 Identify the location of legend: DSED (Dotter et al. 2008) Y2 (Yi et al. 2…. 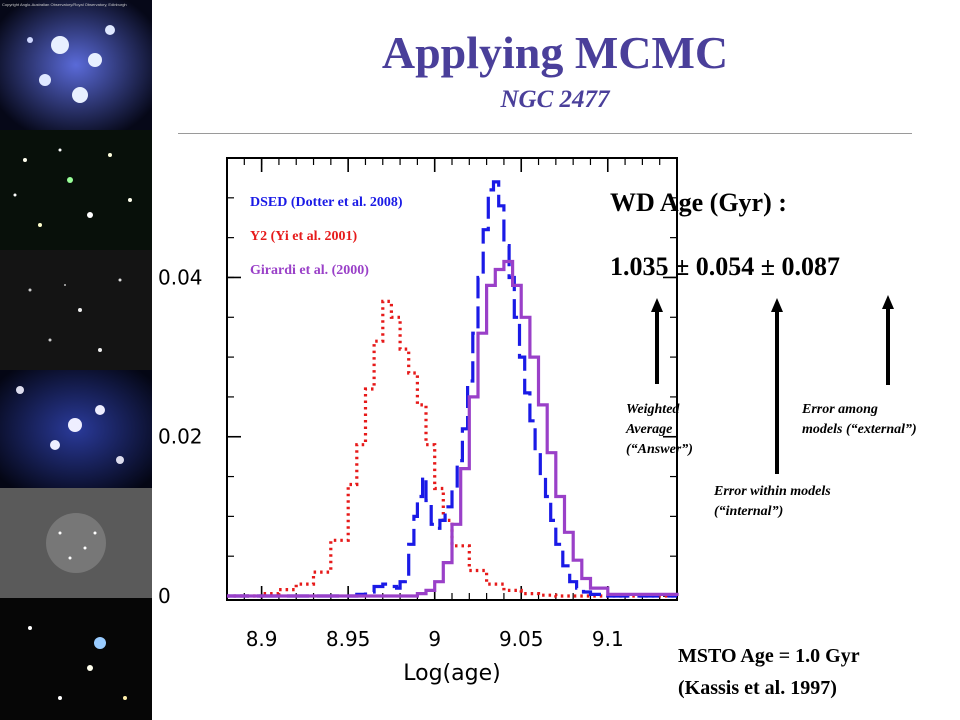
(326, 236).